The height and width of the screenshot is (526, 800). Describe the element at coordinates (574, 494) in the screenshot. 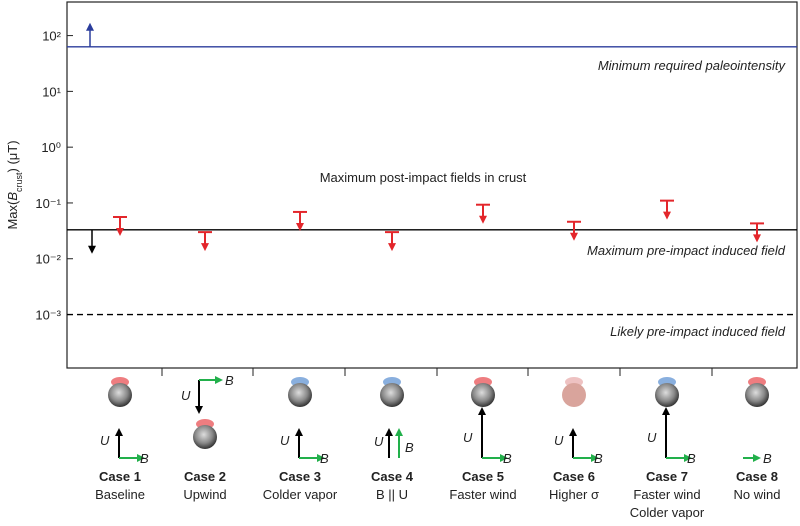

I see `case-description: Higher σ` at that location.